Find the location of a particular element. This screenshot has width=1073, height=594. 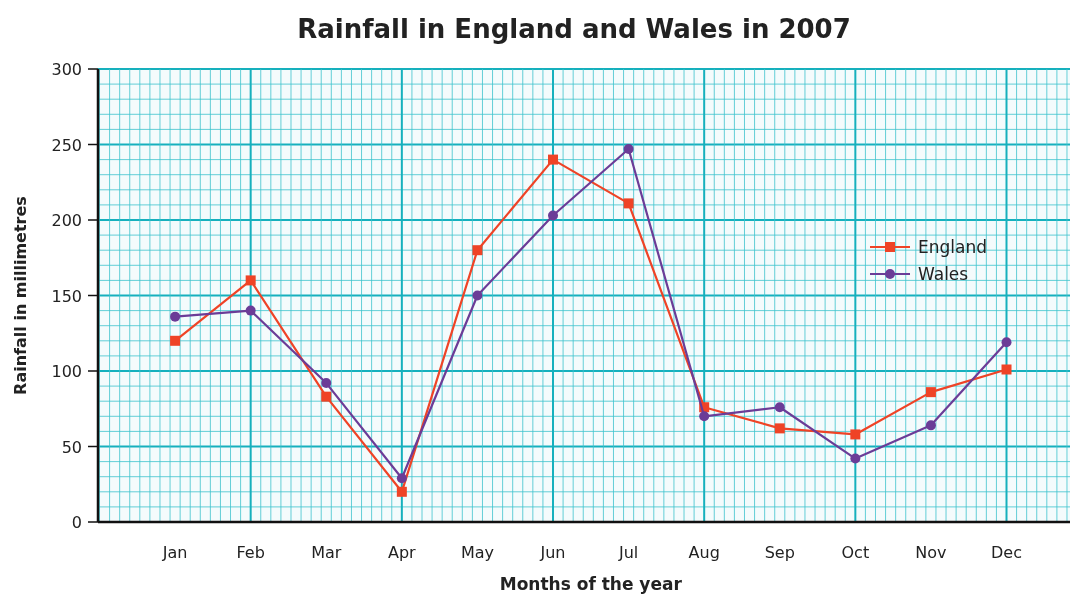

x-tick-label: Jan is located at coordinates (174, 552).